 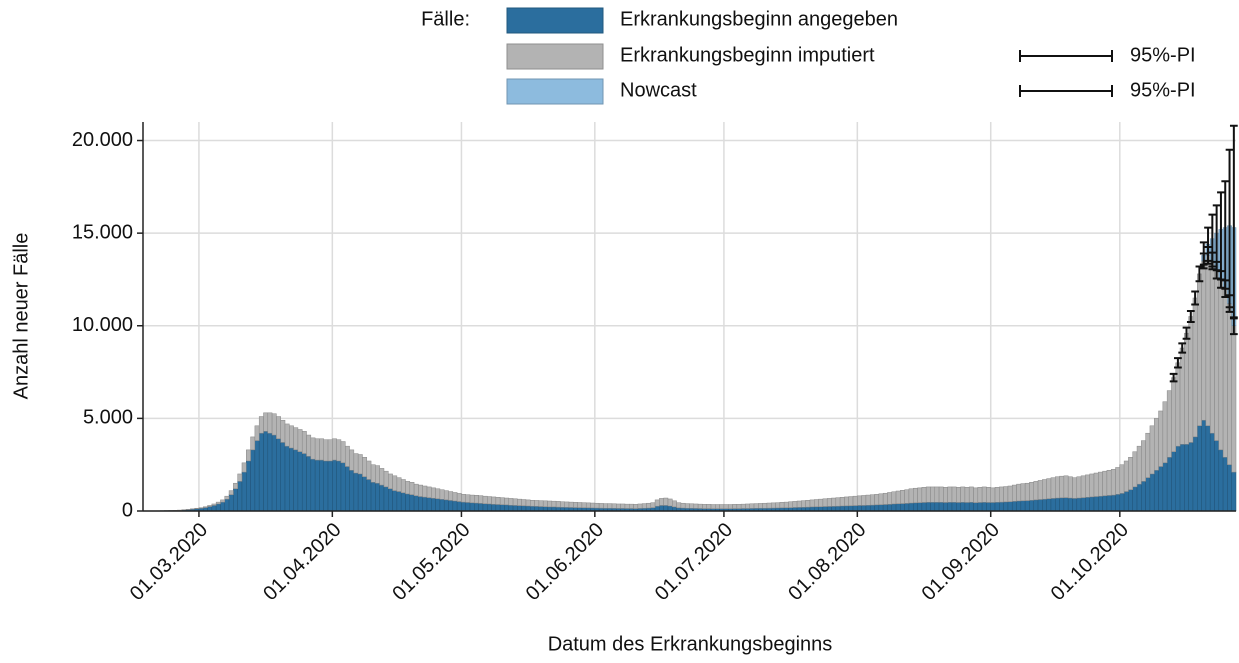 I want to click on x-tick-label: 01.09.2020, so click(x=961, y=562).